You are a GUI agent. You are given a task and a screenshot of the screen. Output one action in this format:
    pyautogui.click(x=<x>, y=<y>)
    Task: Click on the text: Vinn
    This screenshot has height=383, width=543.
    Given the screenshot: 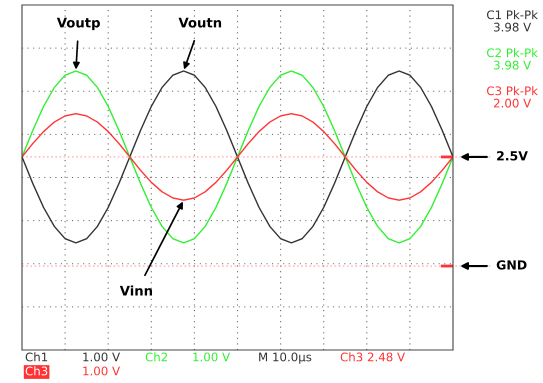 What is the action you would take?
    pyautogui.click(x=136, y=290)
    